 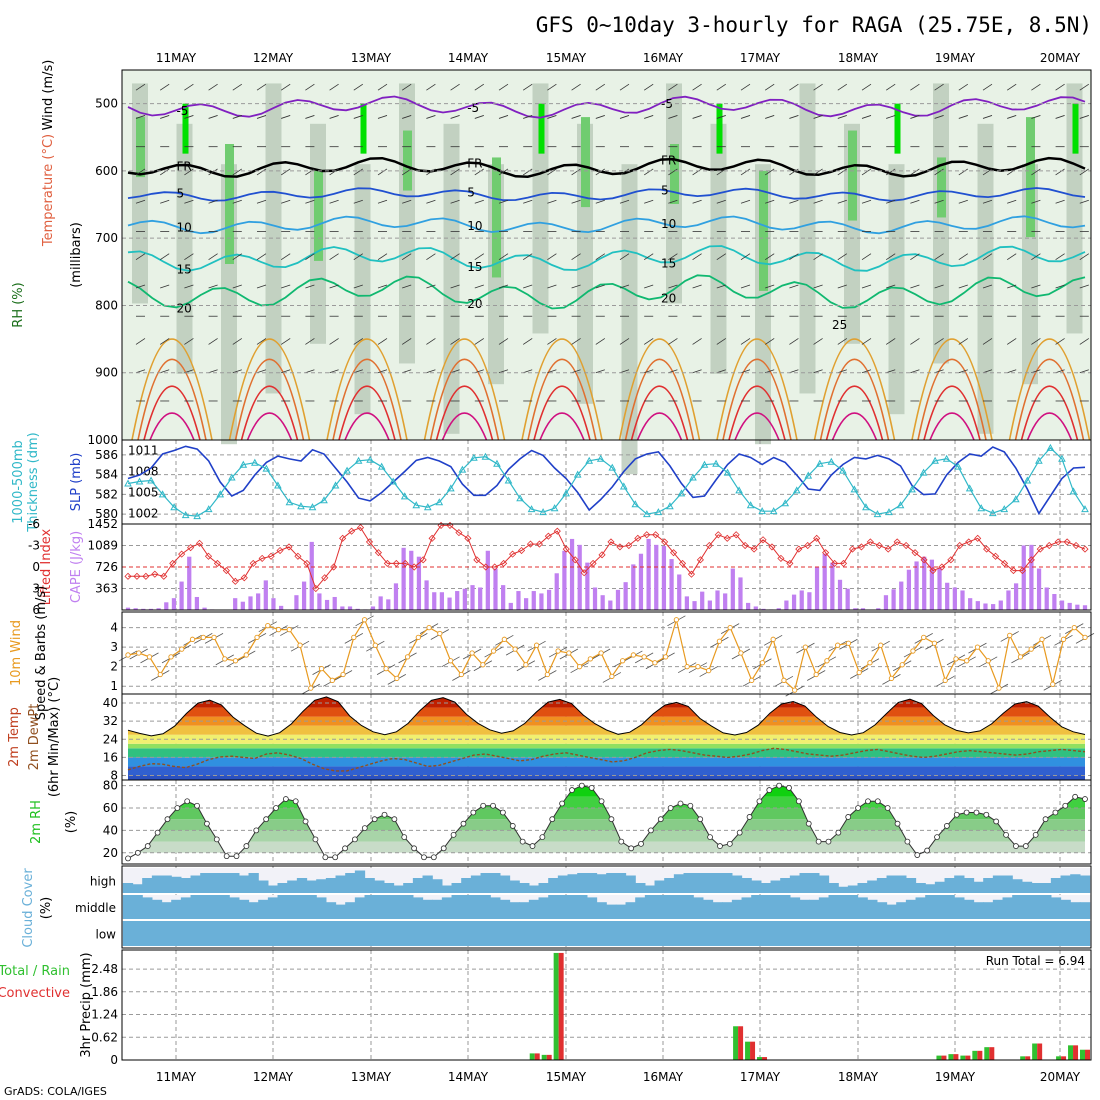 What do you see at coordinates (143, 493) in the screenshot?
I see `slp-ytick-right-1: 1005` at bounding box center [143, 493].